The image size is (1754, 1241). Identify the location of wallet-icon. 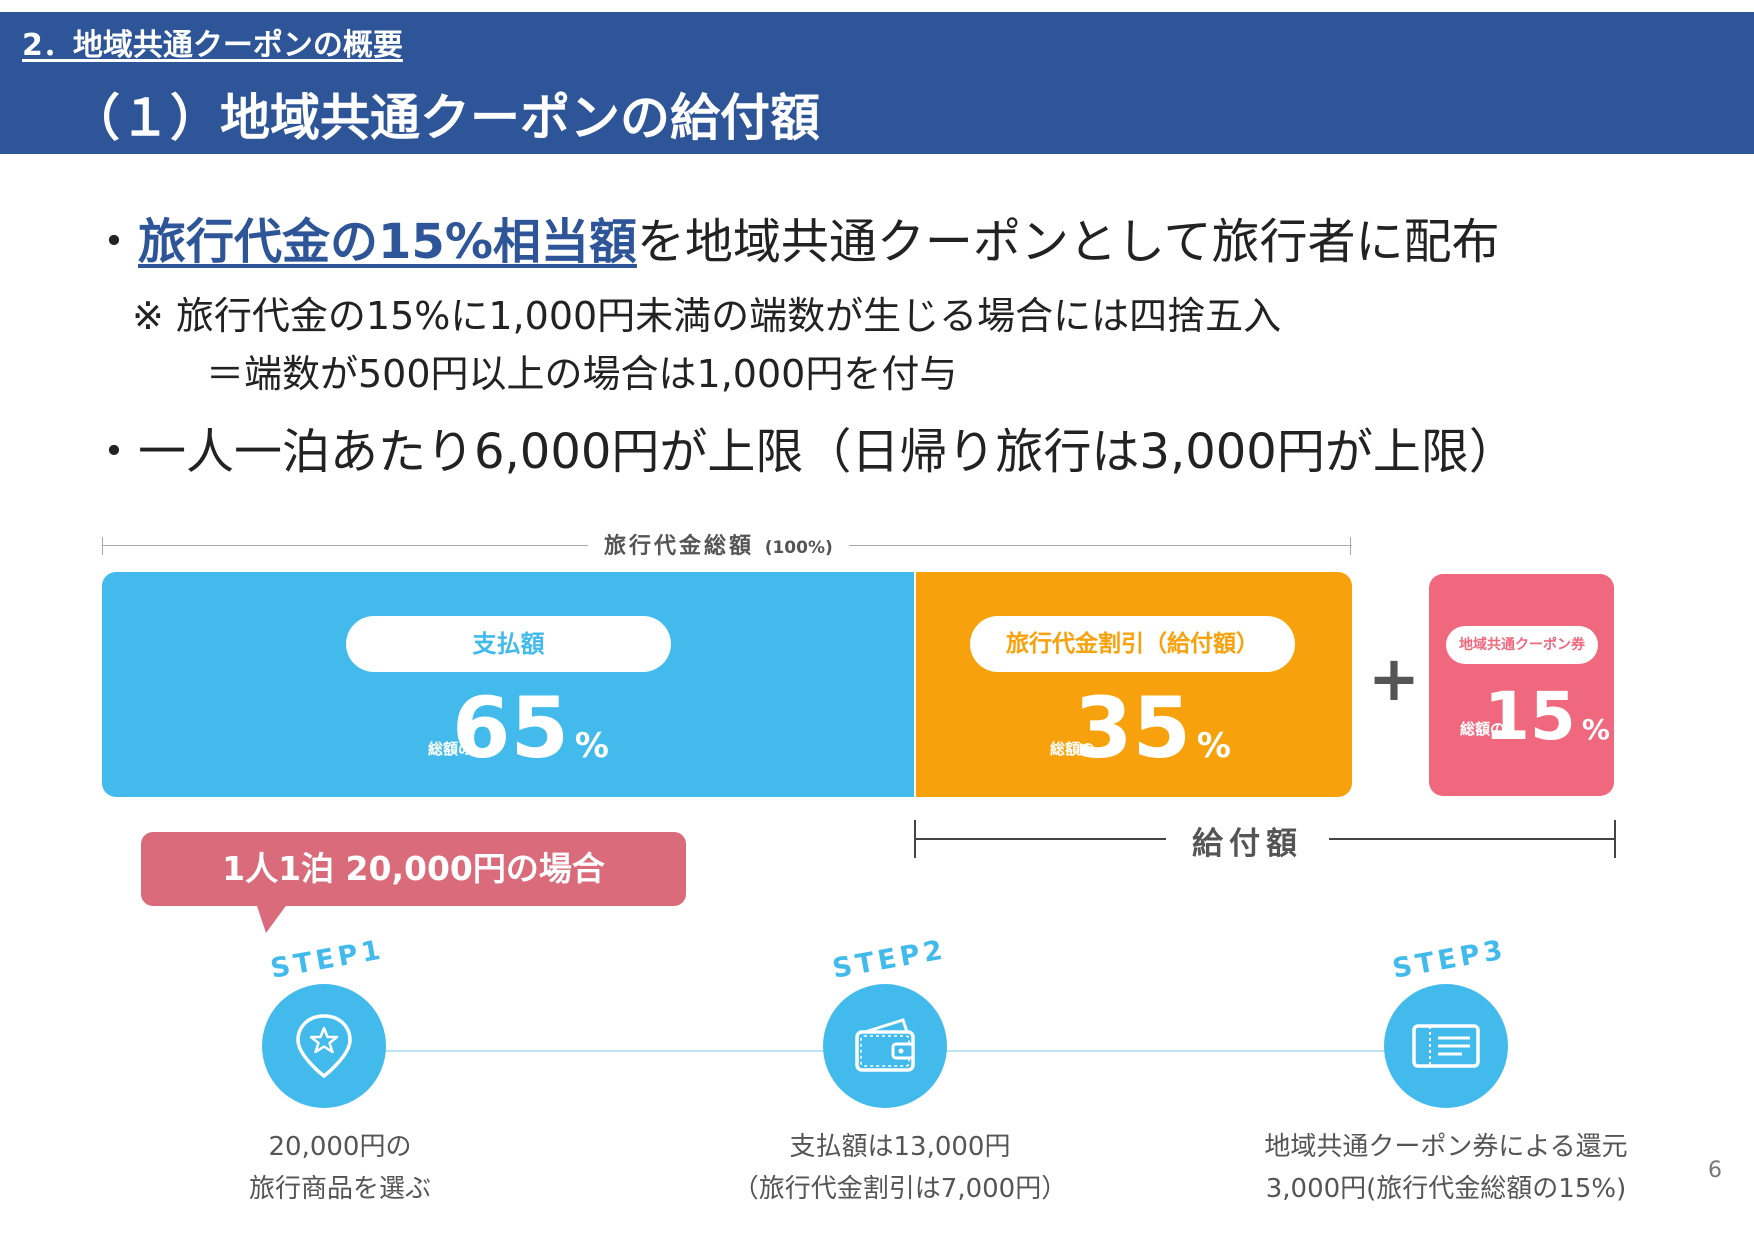
(885, 1046).